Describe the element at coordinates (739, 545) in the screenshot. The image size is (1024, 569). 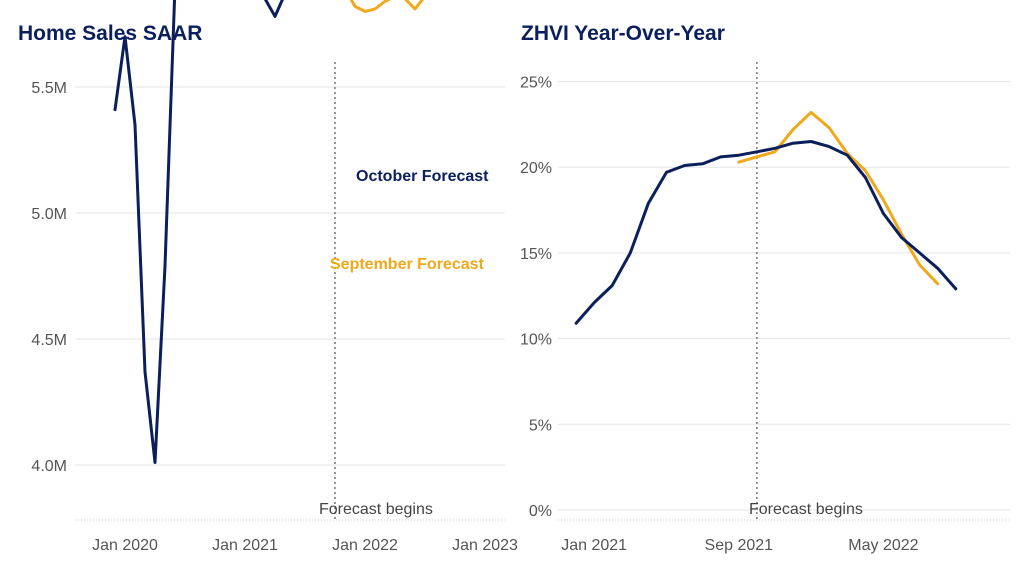
I see `zhvi-x-tick-label: Sep 2021` at that location.